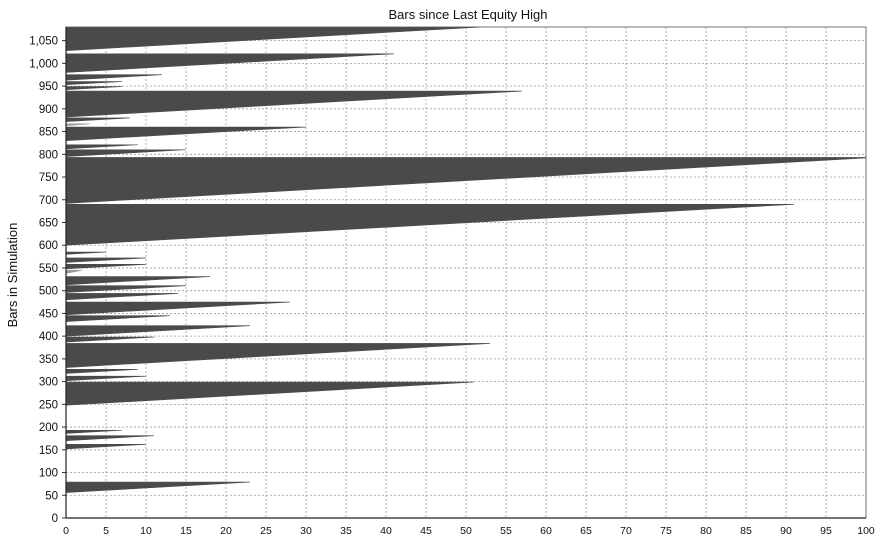 This screenshot has height=543, width=880. Describe the element at coordinates (146, 531) in the screenshot. I see `x-tick-label: 10` at that location.